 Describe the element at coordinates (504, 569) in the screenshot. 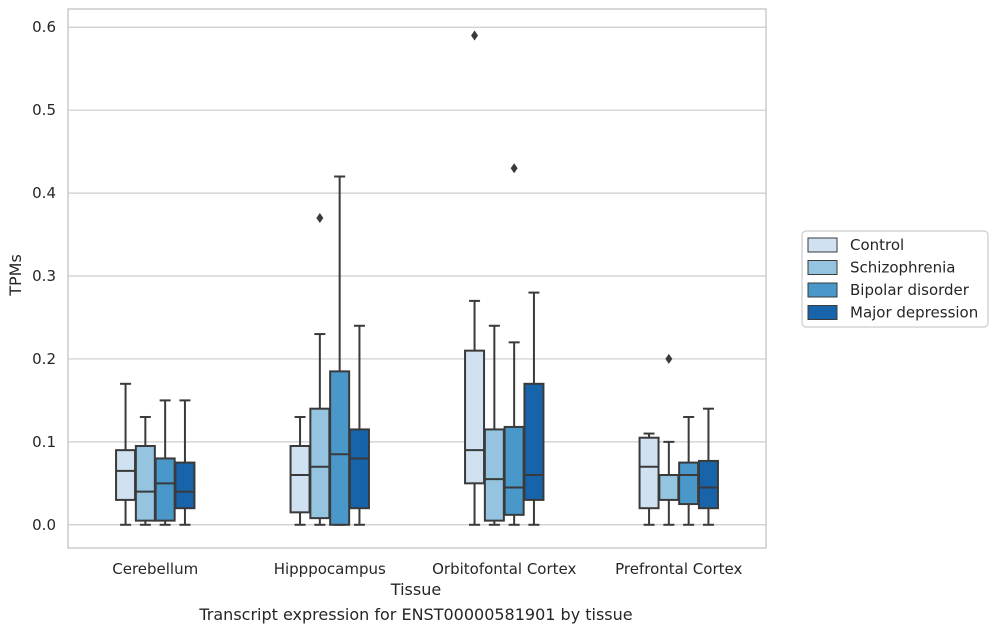

I see `x-tick-label: Orbitofontal Cortex` at that location.